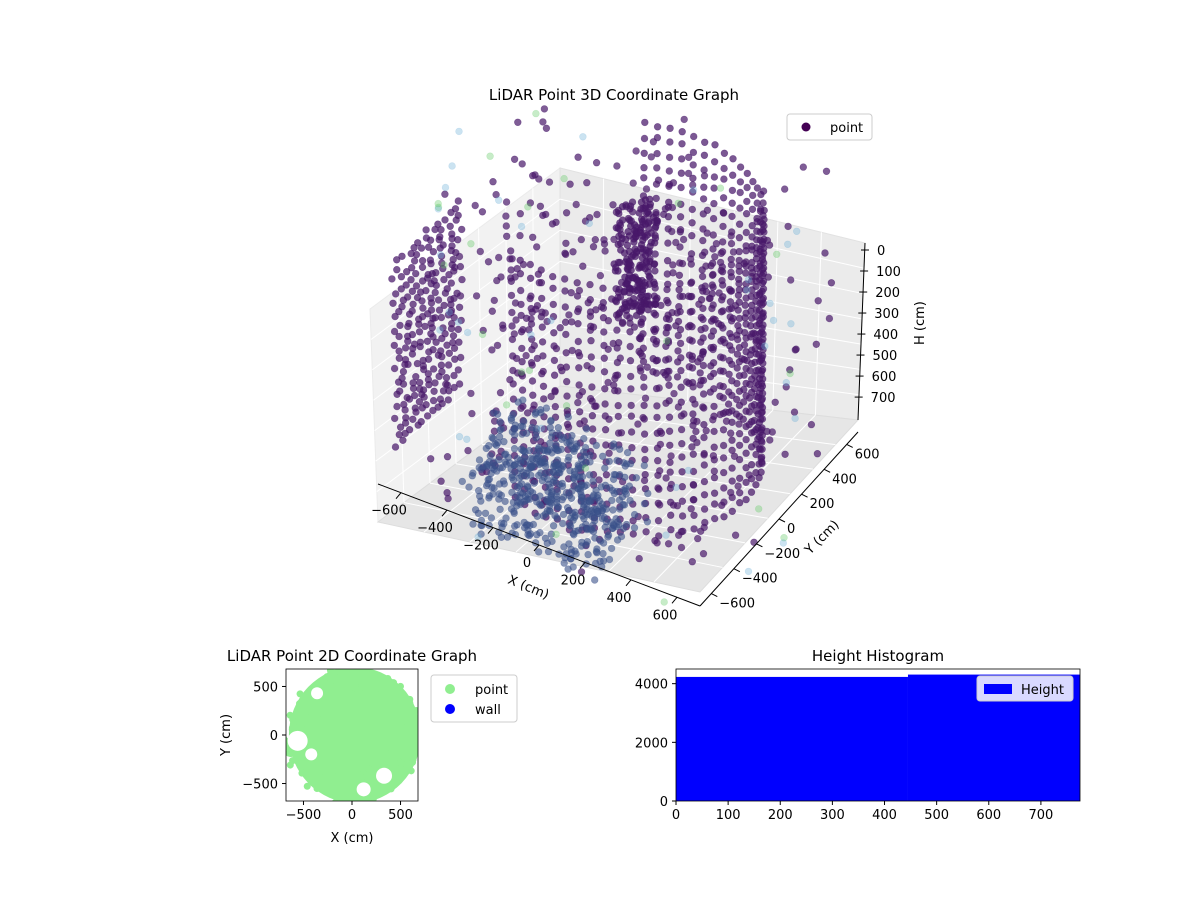 This screenshot has width=1200, height=900. Describe the element at coordinates (468, 423) in the screenshot. I see `grid-left-h` at that location.